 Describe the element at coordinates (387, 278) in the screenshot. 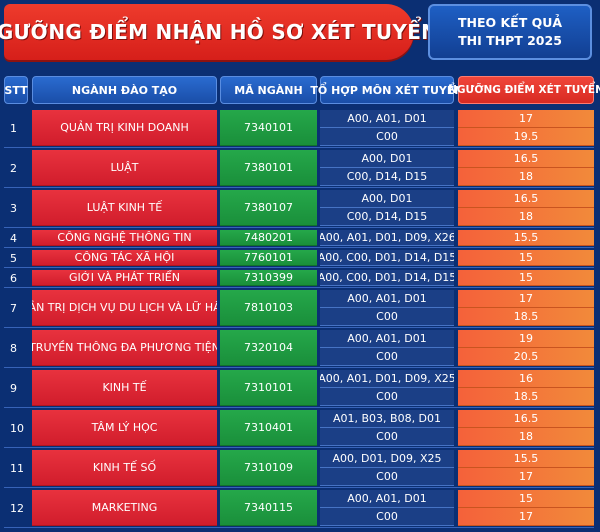

I see `subject-combinations: A00, C00, D01, D14, D15` at that location.